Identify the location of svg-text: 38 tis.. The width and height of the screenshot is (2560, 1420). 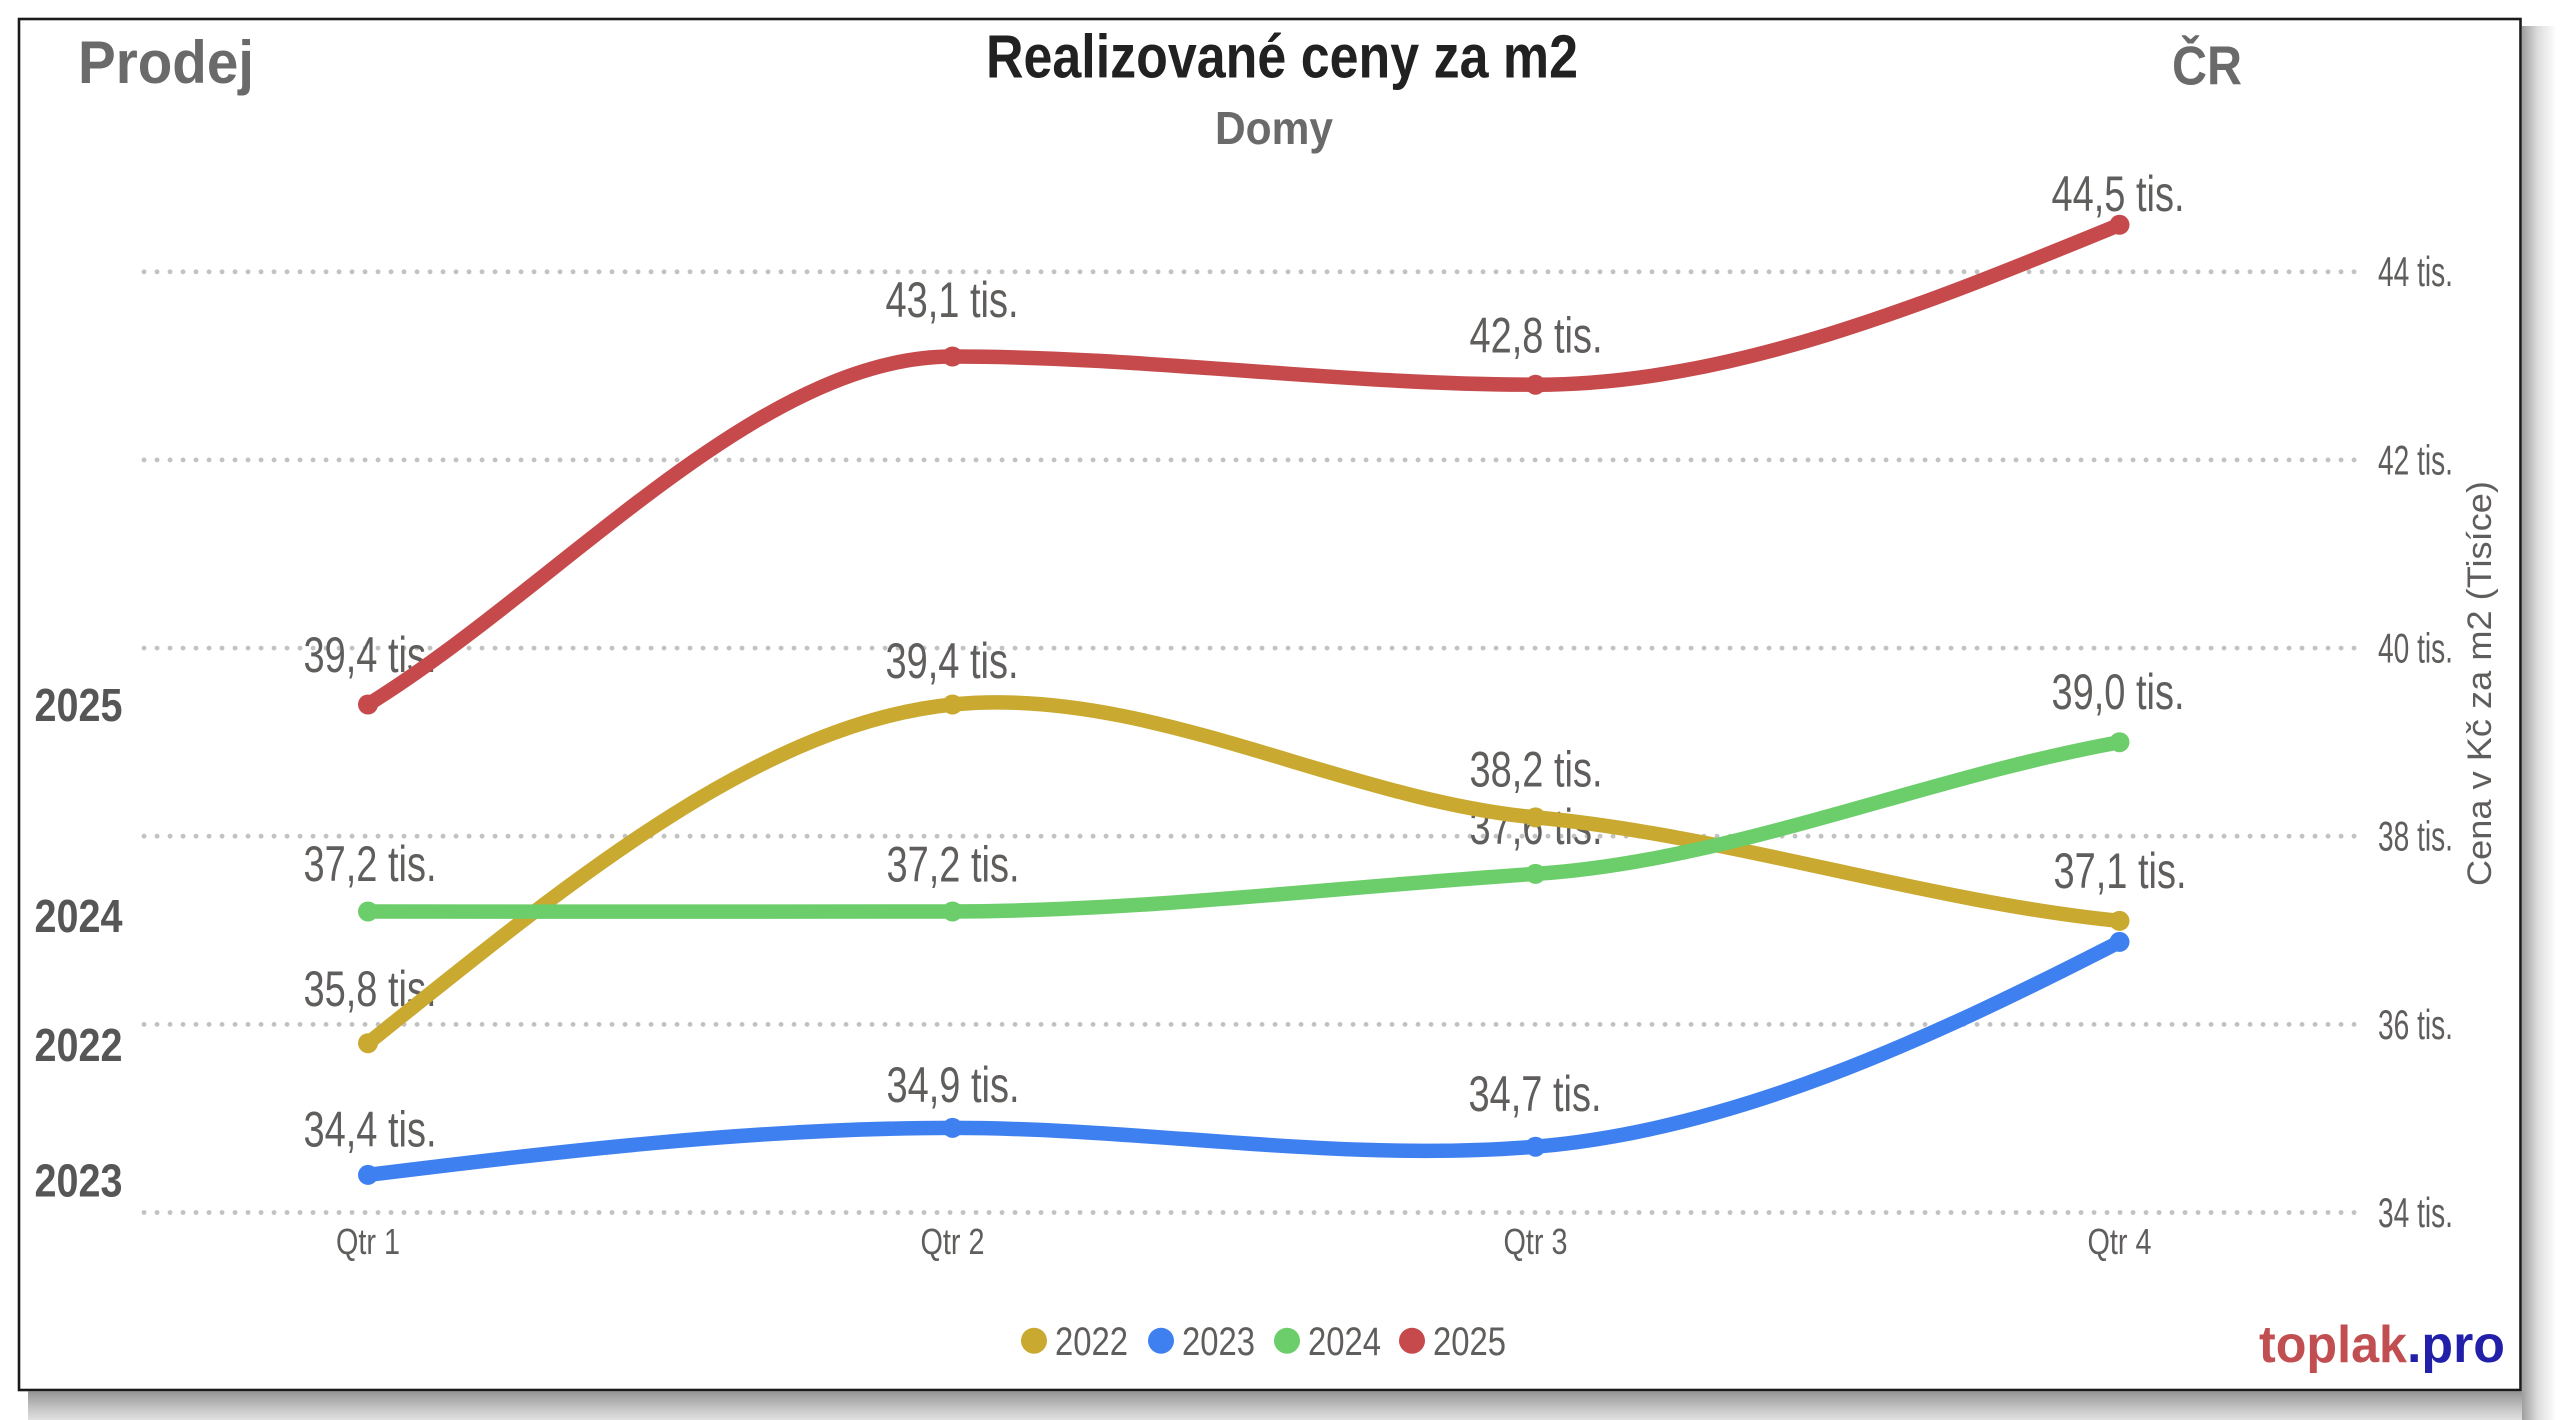
(2415, 836).